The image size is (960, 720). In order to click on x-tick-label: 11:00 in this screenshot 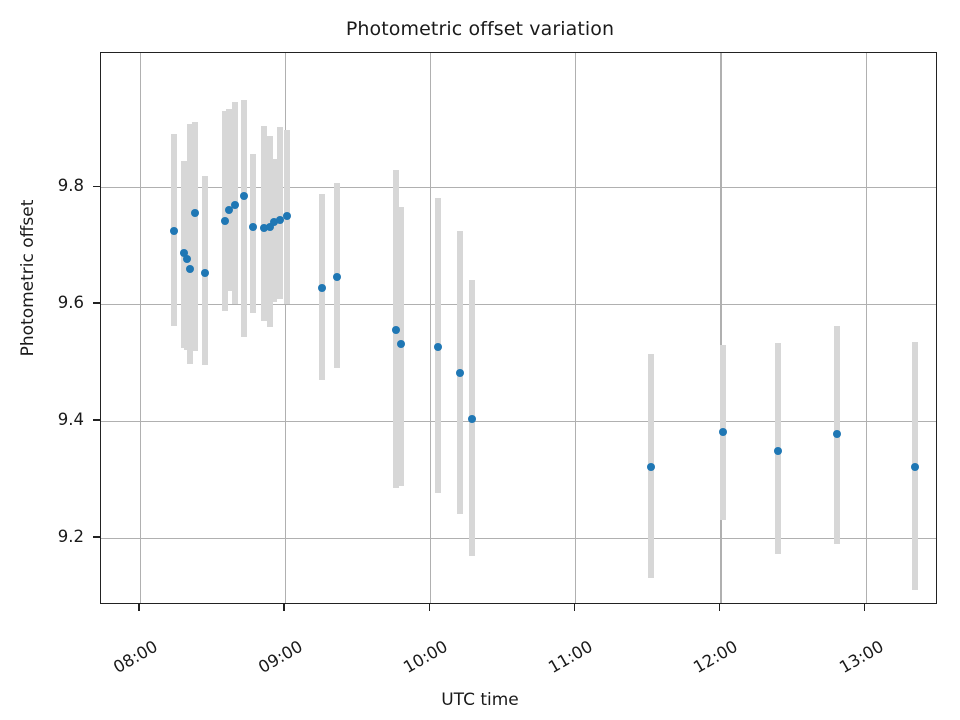, I will do `click(571, 657)`.